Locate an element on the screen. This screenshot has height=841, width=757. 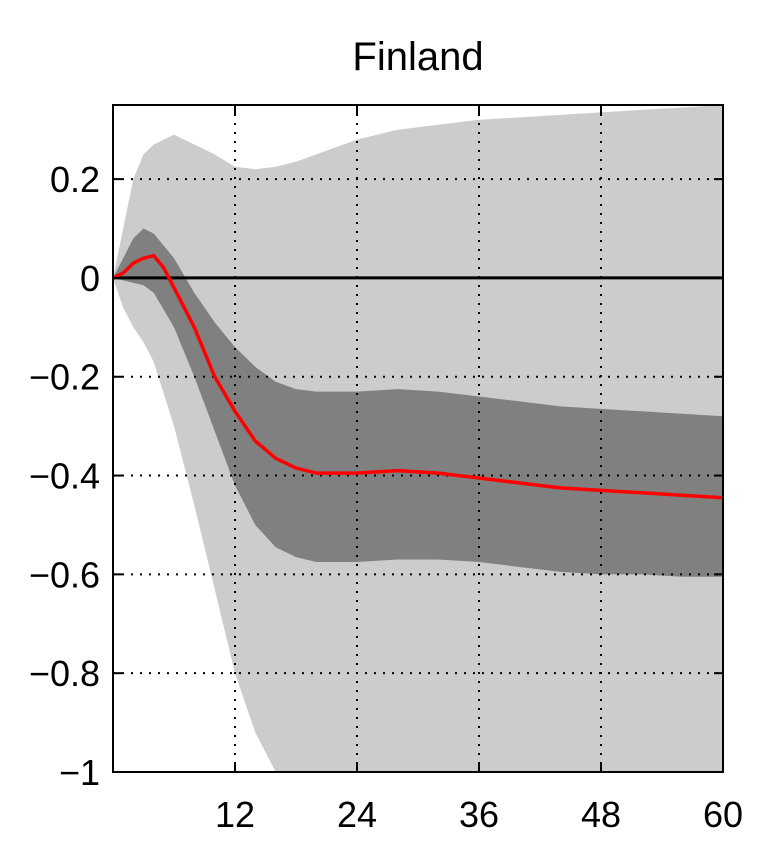
y-tick-label: −0.4 is located at coordinates (64, 476).